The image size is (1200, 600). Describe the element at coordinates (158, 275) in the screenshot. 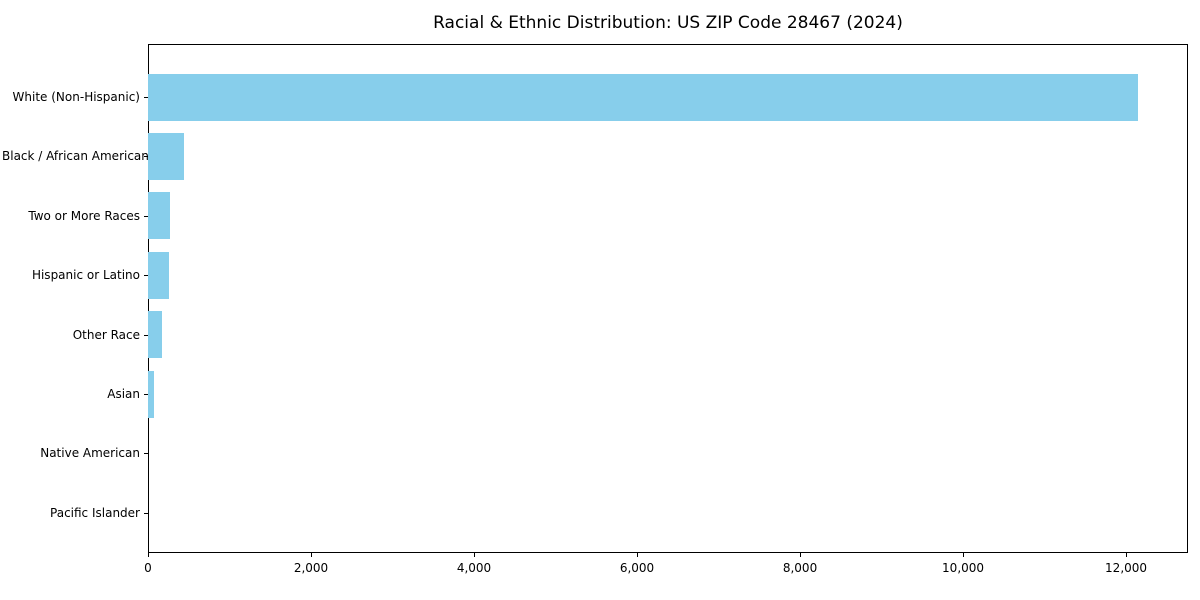

I see `bar-hispanic-or-latino` at that location.